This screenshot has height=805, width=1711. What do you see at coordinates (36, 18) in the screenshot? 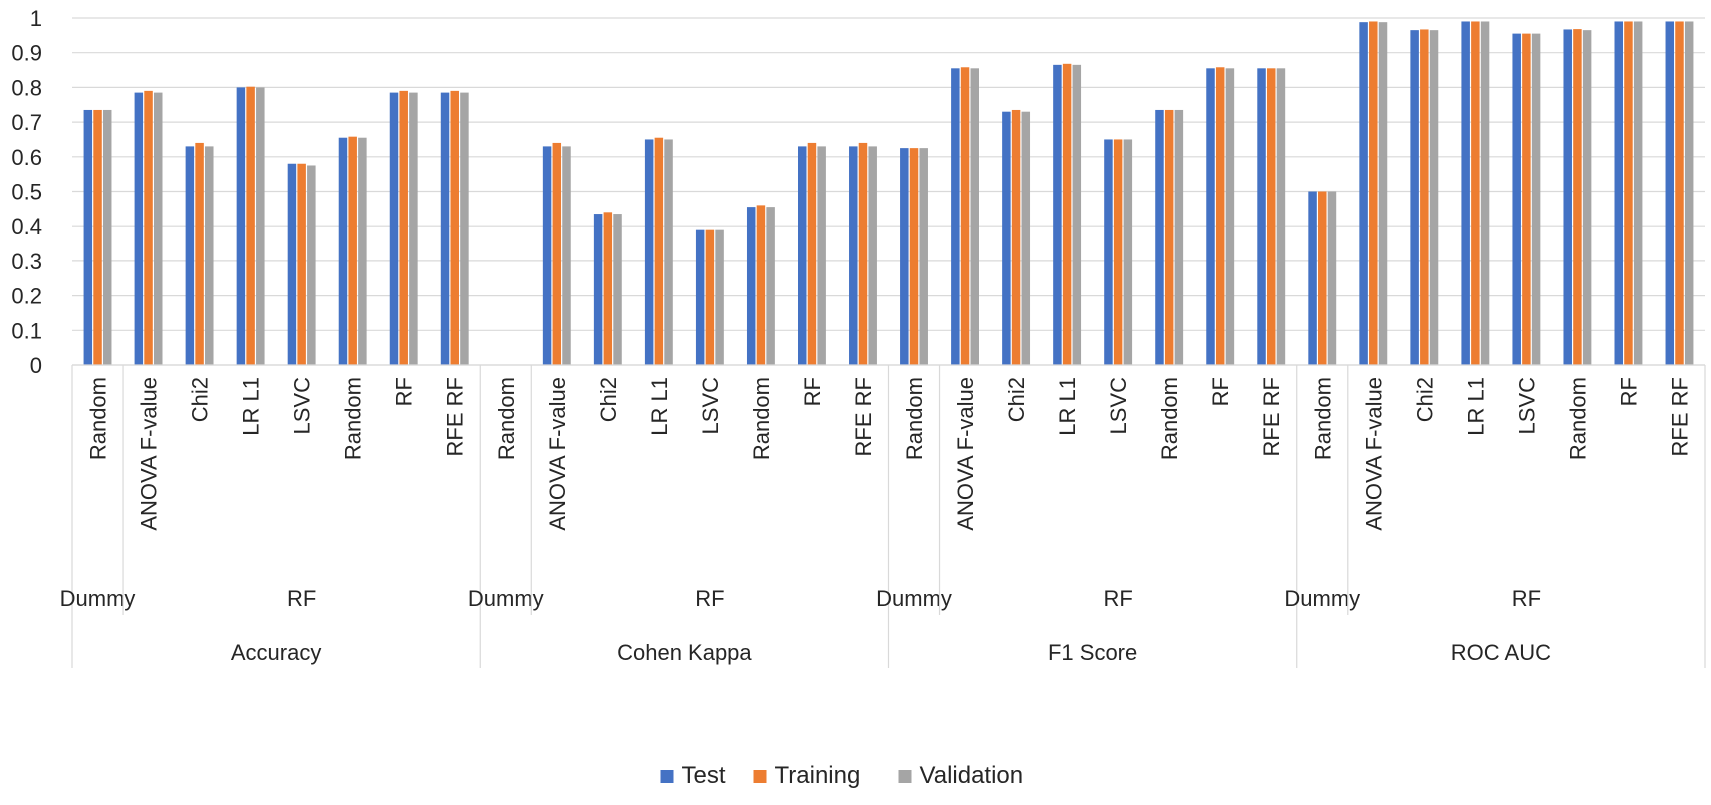
I see `y-tick-label: 1` at bounding box center [36, 18].